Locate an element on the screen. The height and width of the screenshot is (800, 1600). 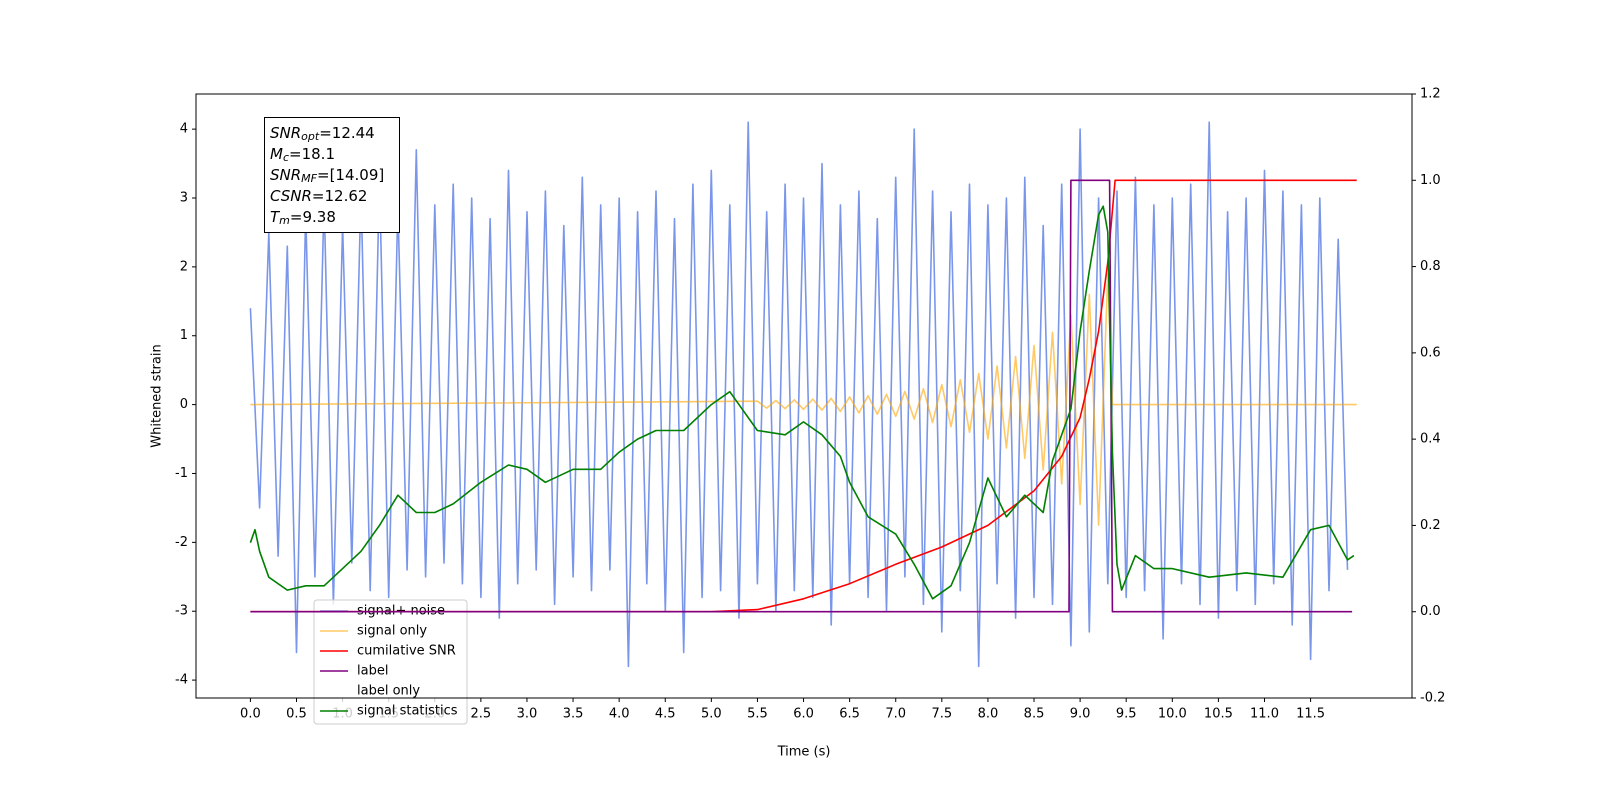
x-tick-label: 10.5 is located at coordinates (1218, 714).